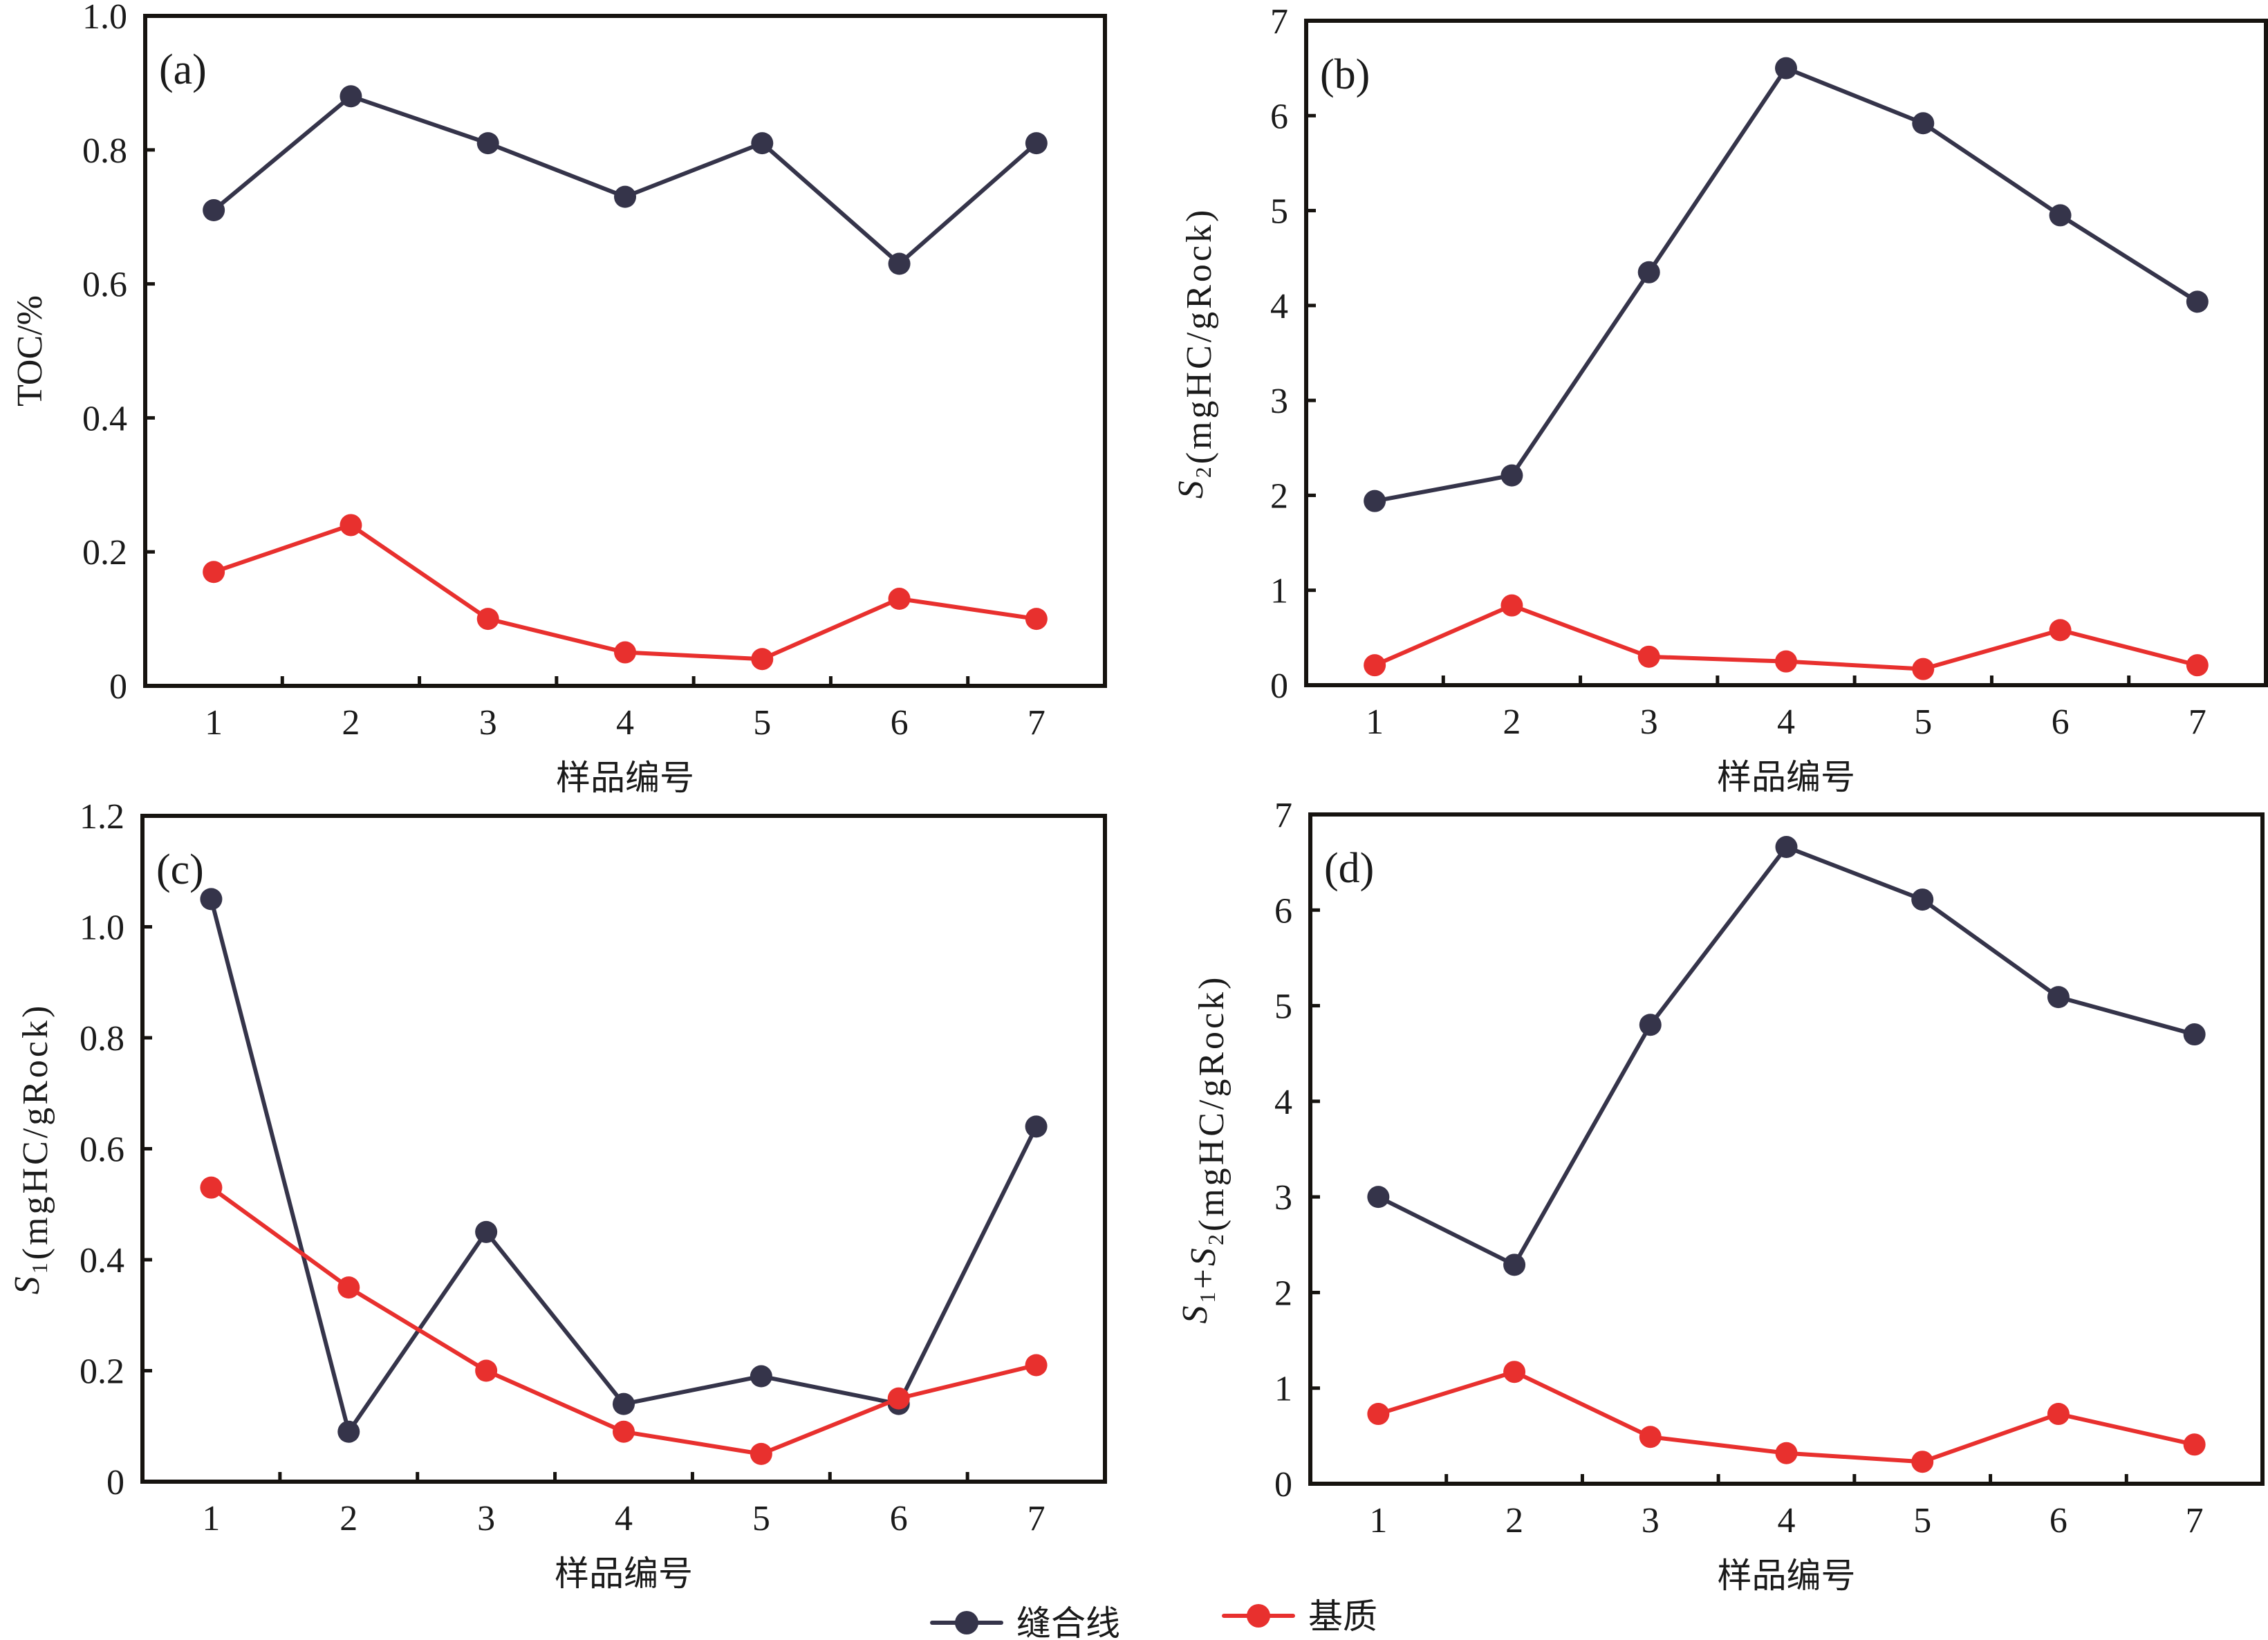 The width and height of the screenshot is (2268, 1640). What do you see at coordinates (102, 1039) in the screenshot?
I see `y-tick-label: 0.8` at bounding box center [102, 1039].